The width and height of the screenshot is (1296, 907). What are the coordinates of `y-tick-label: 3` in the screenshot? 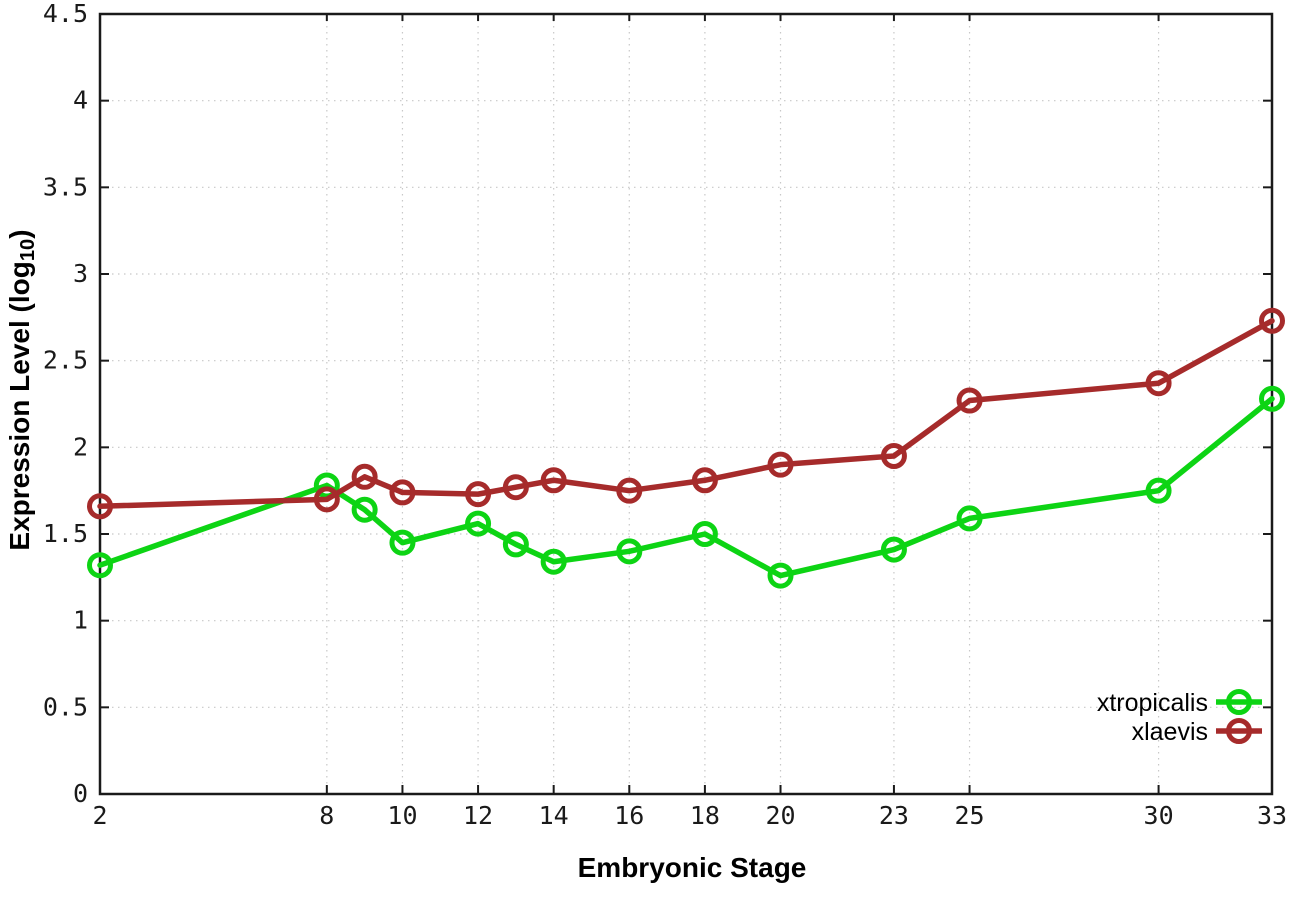 It's located at (80, 273).